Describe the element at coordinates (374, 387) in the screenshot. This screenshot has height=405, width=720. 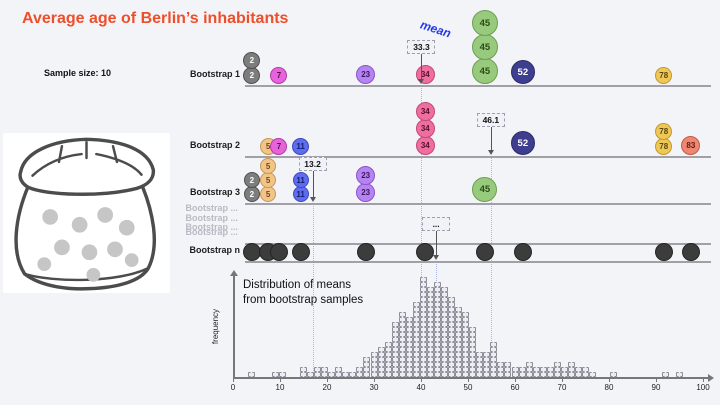
I see `x-axis-tick-label: 30` at that location.